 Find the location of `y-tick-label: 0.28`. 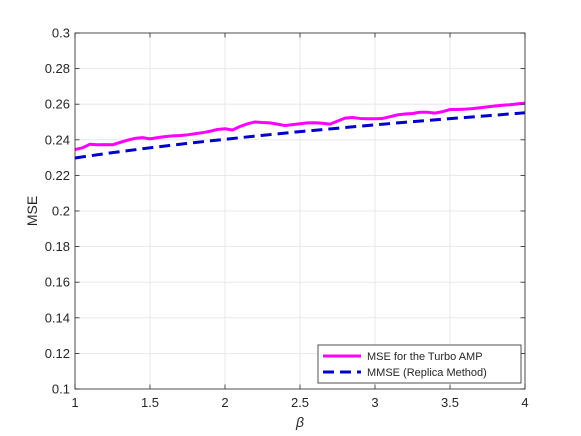

y-tick-label: 0.28 is located at coordinates (57, 68).